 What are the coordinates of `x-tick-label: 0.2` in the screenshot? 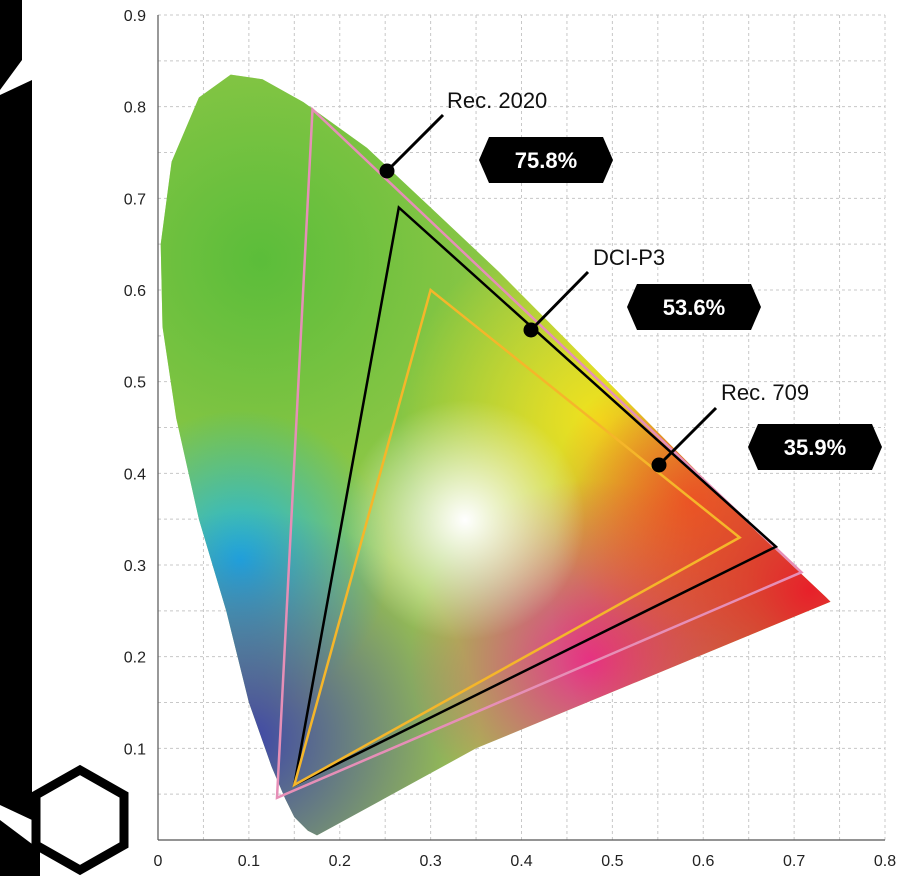 It's located at (340, 861).